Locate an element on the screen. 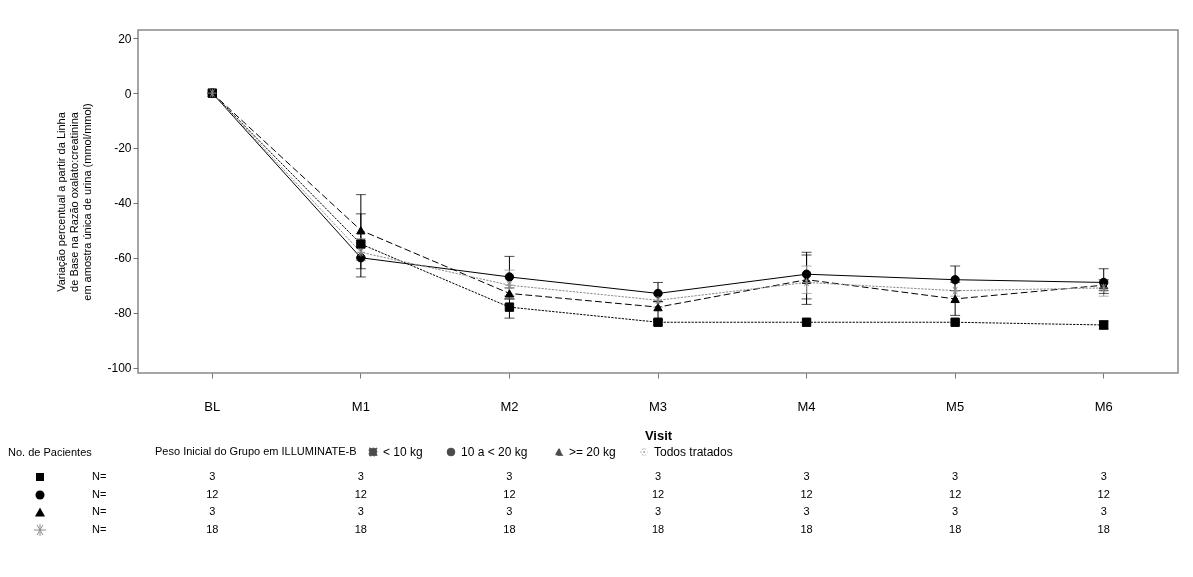 The width and height of the screenshot is (1193, 577). legend-label: >= 20 kg is located at coordinates (592, 452).